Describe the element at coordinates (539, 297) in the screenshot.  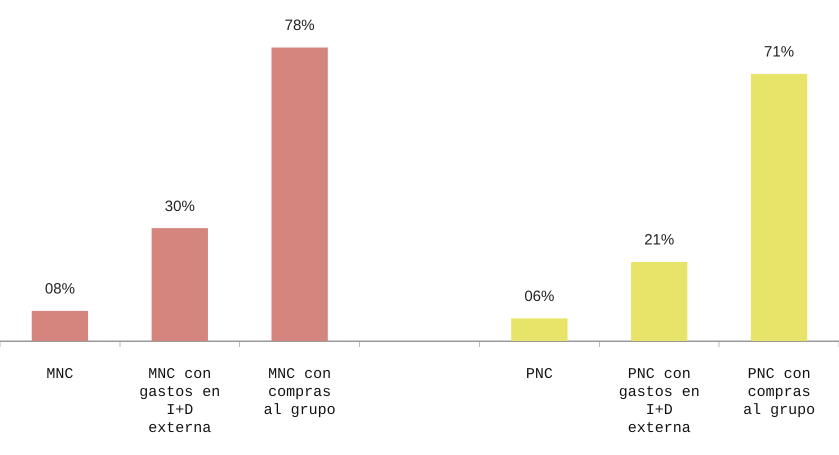
I see `data-label: 06%` at that location.